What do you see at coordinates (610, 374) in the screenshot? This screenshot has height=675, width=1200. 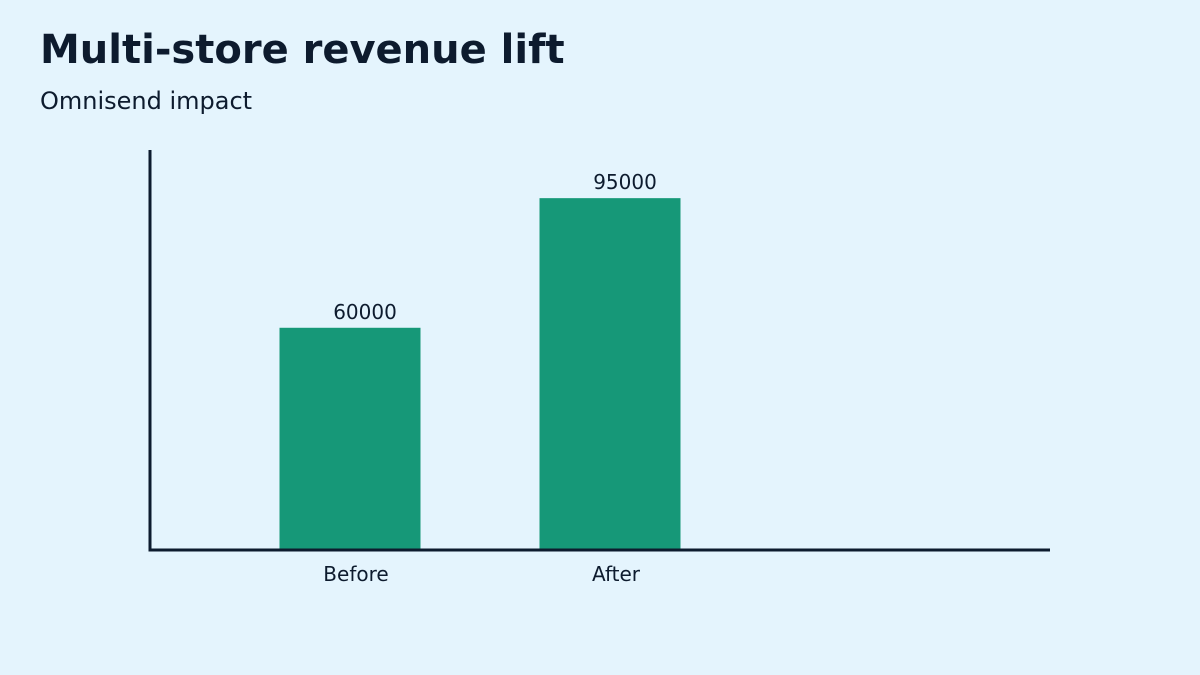 I see `bar-after` at bounding box center [610, 374].